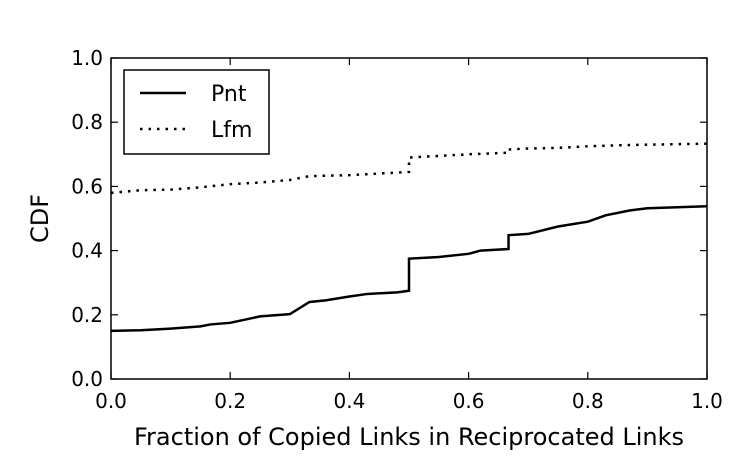 The image size is (747, 463). What do you see at coordinates (87, 251) in the screenshot?
I see `y-tick-label: 0.4` at bounding box center [87, 251].